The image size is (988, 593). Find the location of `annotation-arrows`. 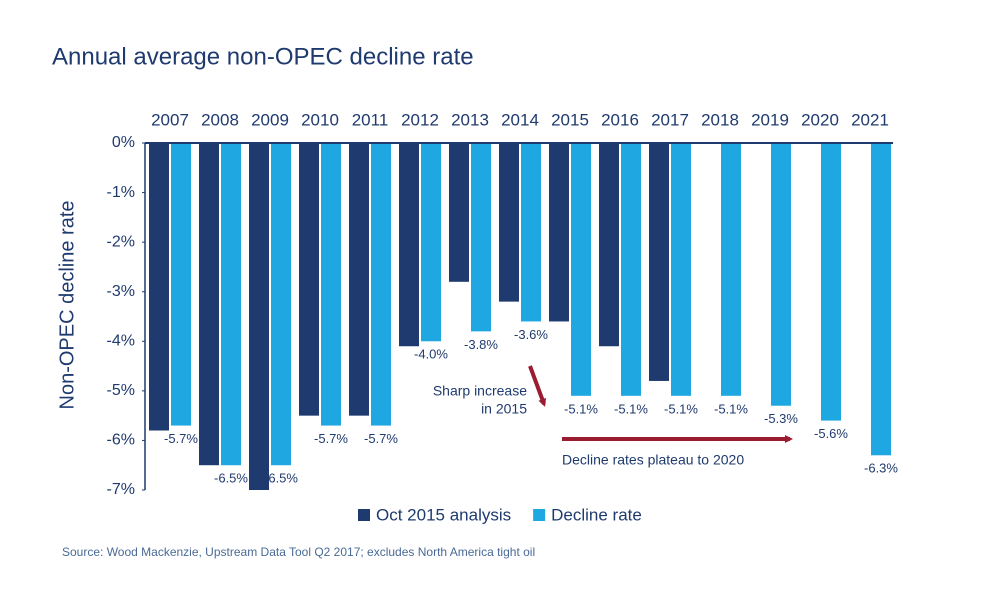

annotation-arrows is located at coordinates (660, 404).